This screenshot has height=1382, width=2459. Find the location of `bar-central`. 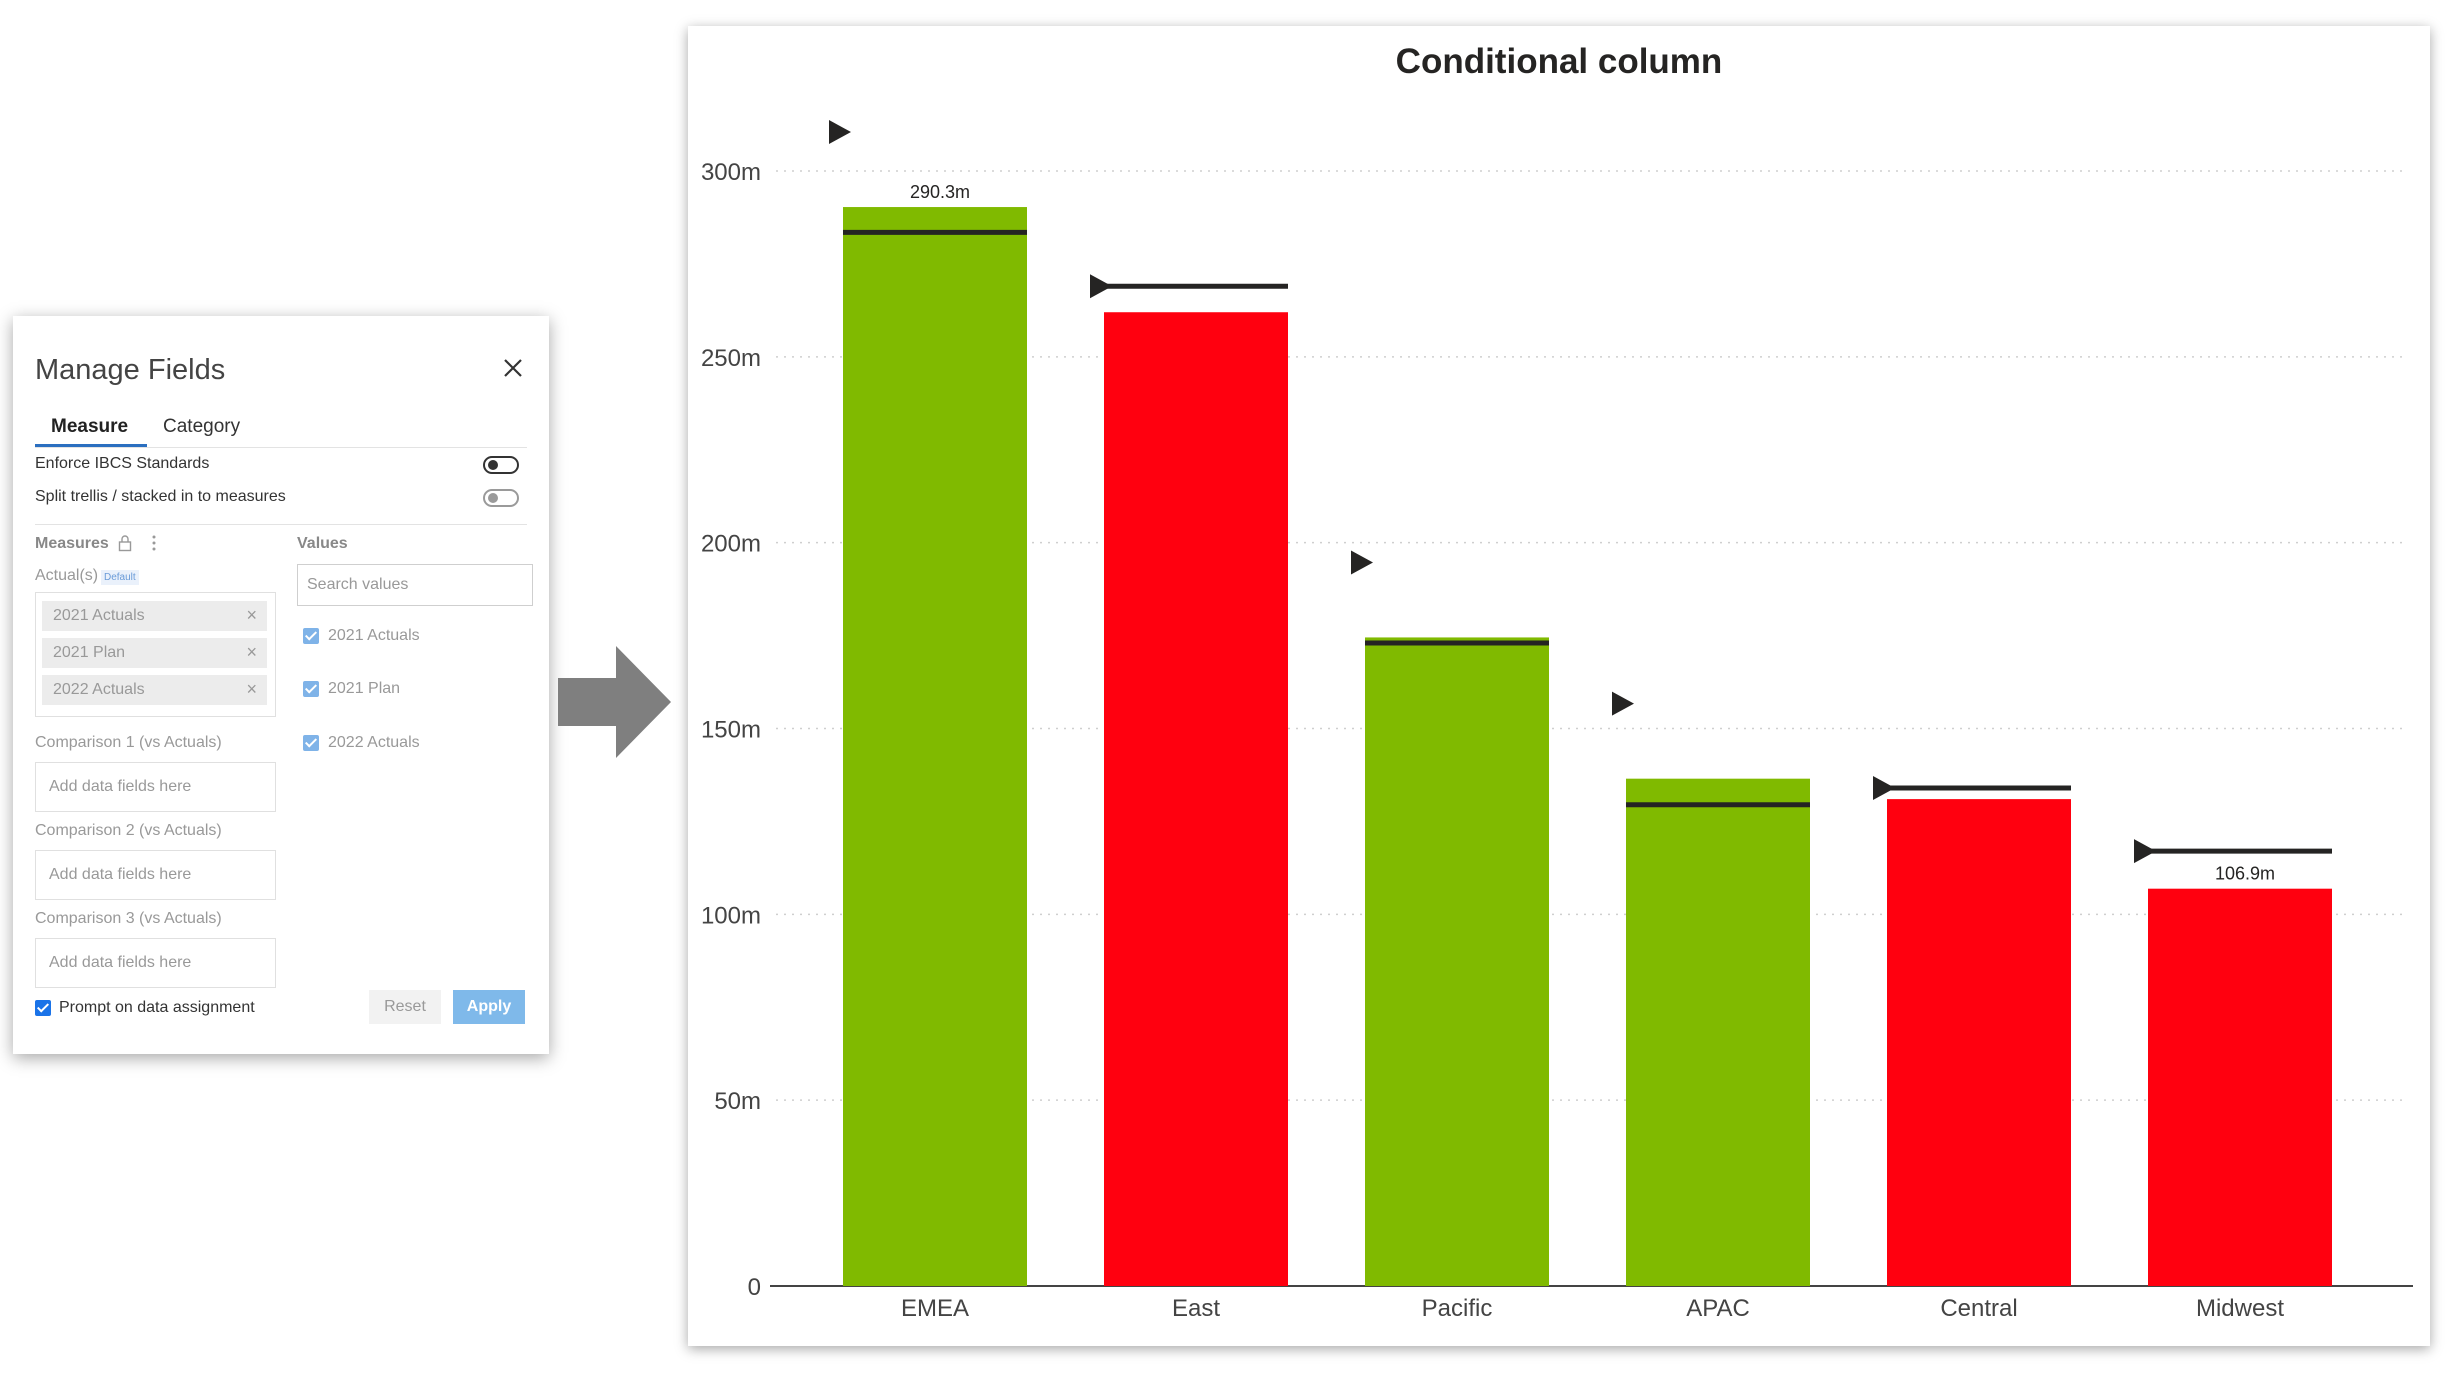

bar-central is located at coordinates (1979, 1042).